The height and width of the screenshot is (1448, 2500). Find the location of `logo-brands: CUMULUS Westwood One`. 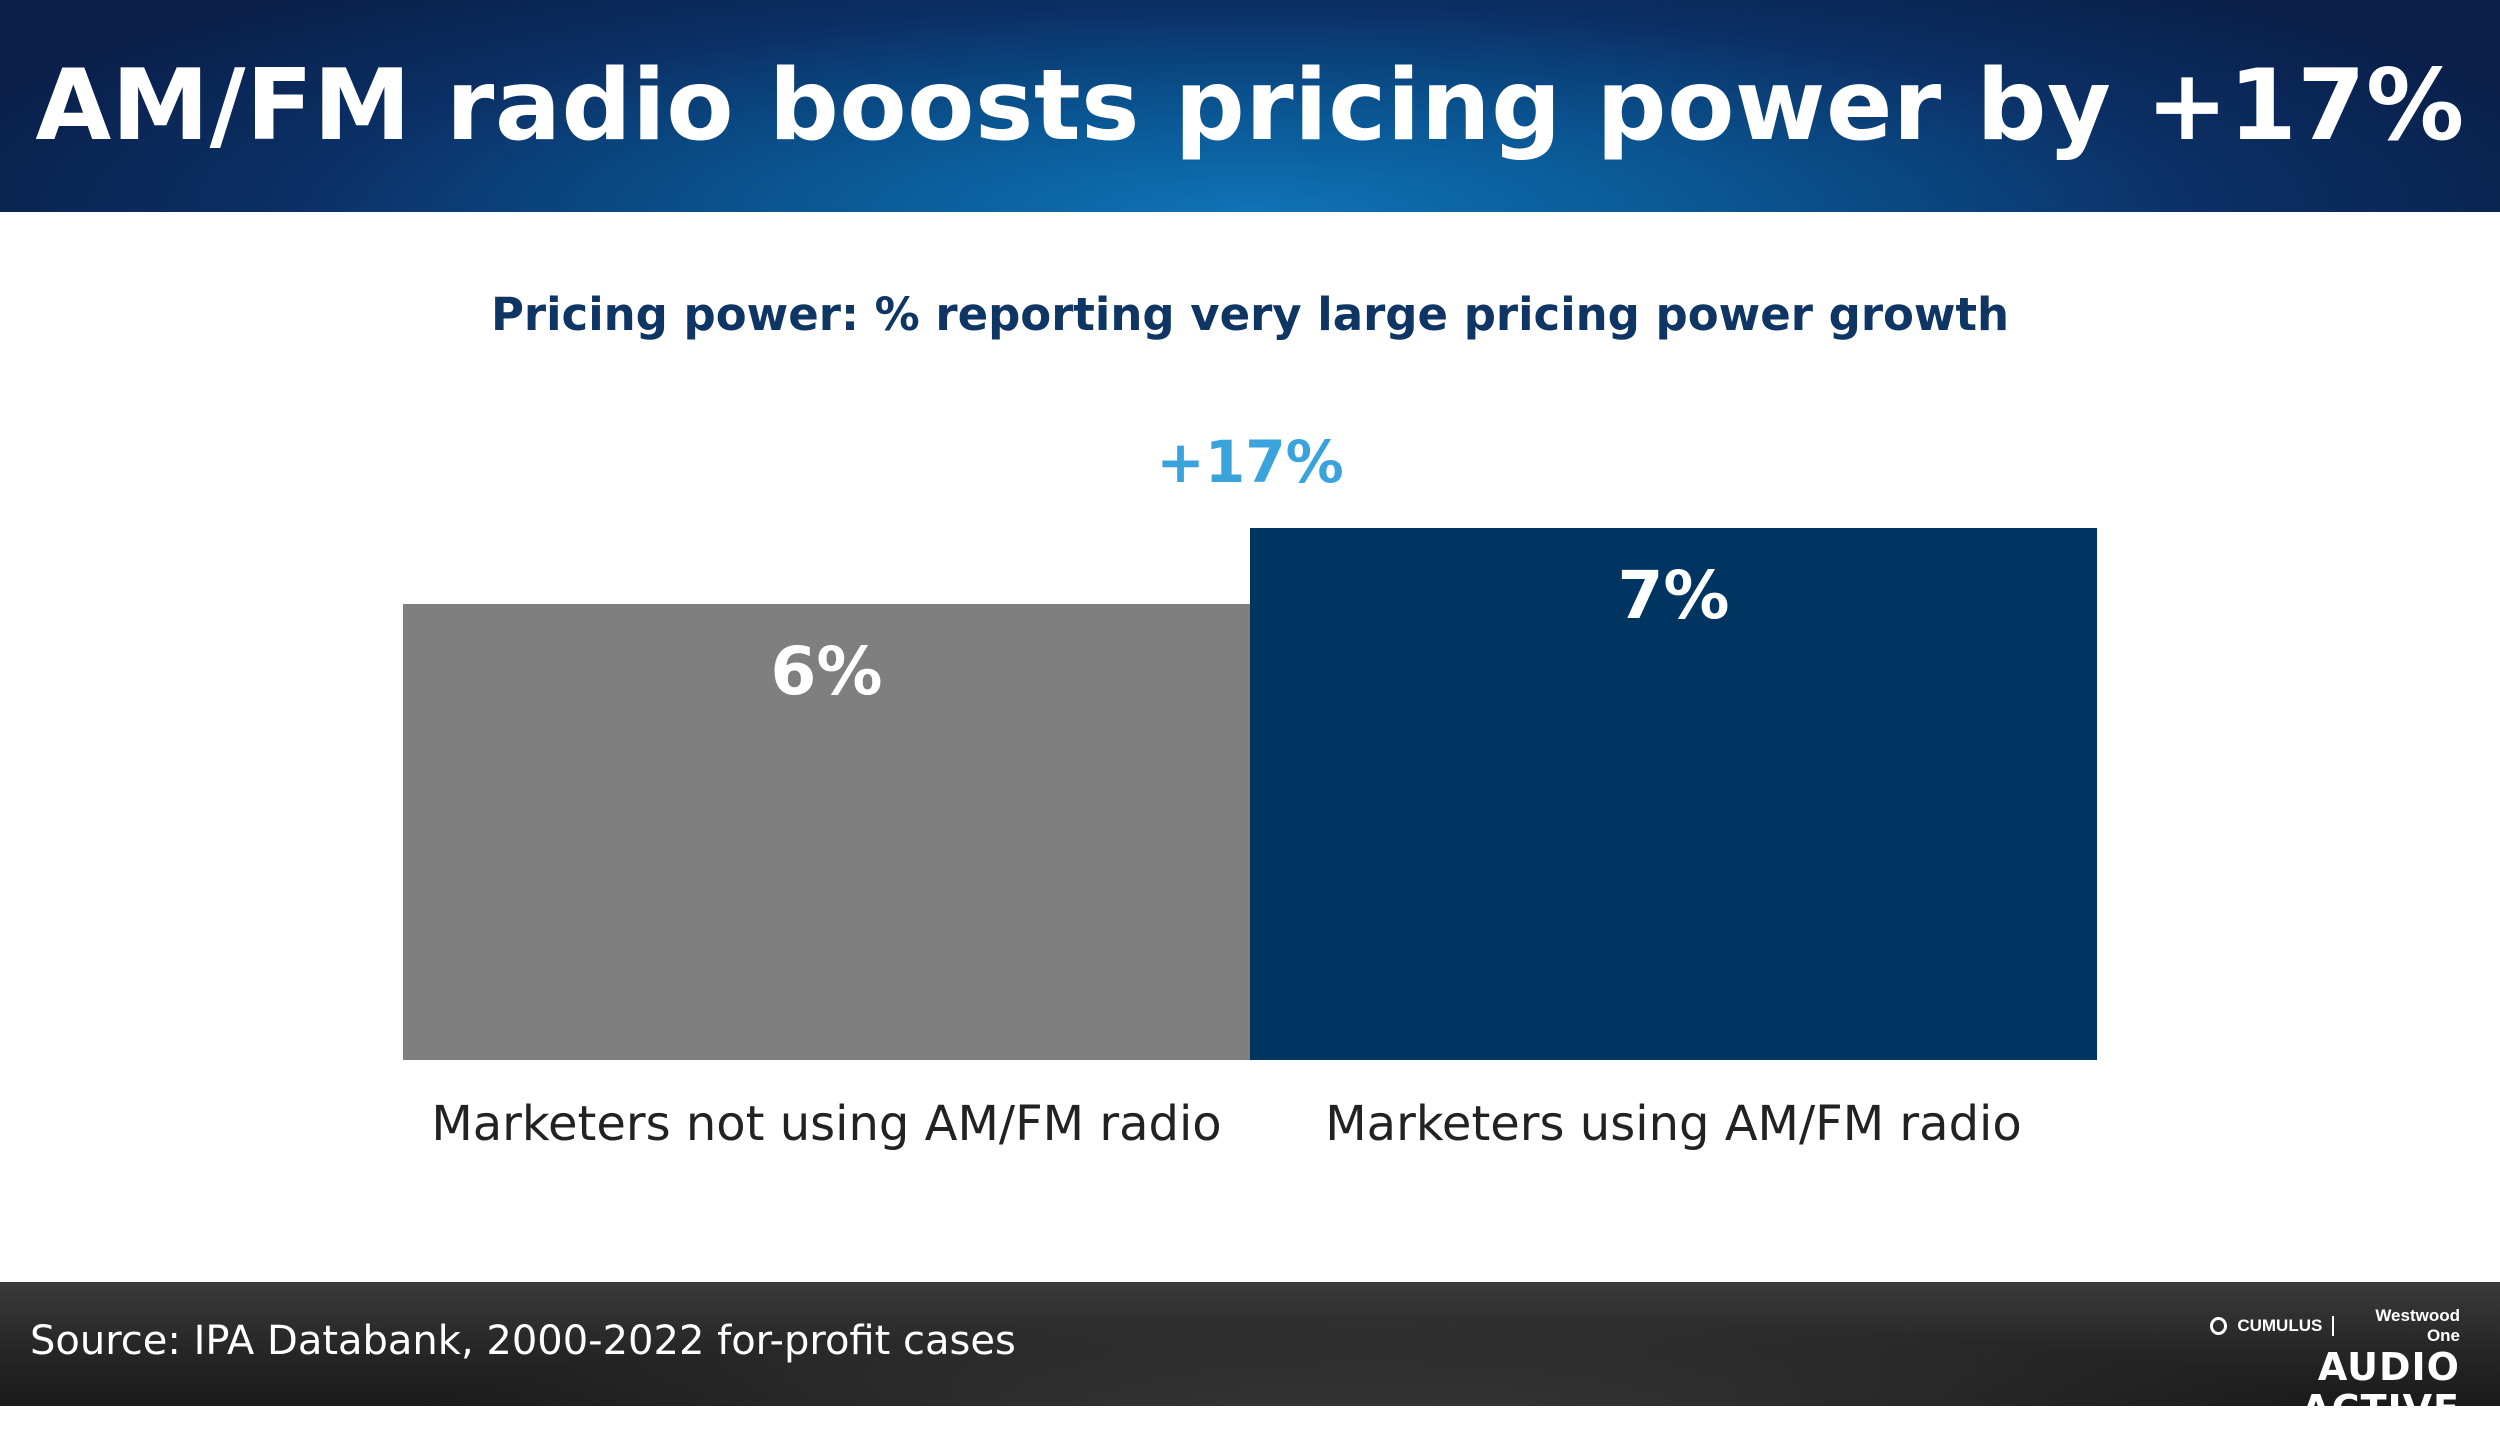

logo-brands: CUMULUS Westwood One is located at coordinates (2335, 1326).